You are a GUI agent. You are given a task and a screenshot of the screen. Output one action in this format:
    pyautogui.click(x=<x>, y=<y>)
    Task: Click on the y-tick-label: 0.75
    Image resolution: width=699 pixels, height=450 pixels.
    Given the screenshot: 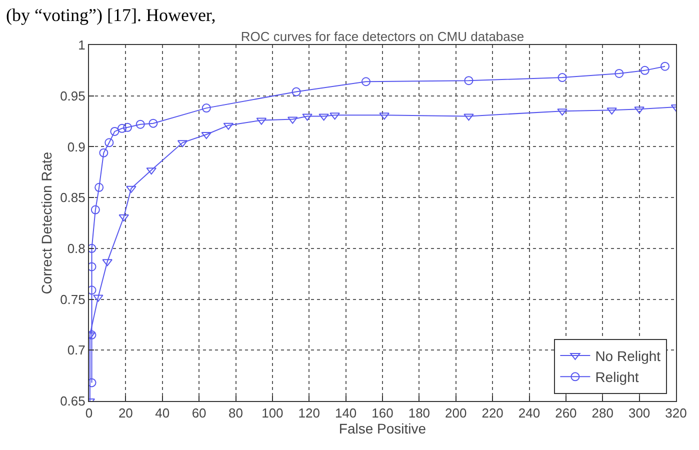 What is the action you would take?
    pyautogui.click(x=73, y=299)
    